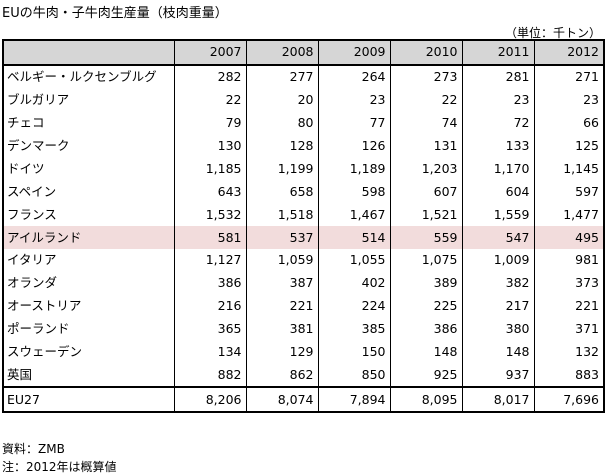  I want to click on table-title: EUの牛肉・子牛肉生産量（枝肉重量）, so click(115, 13).